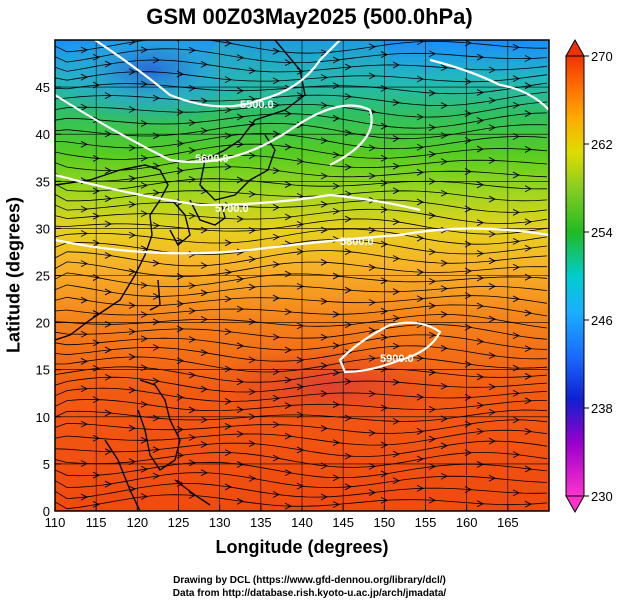 This screenshot has width=619, height=605. What do you see at coordinates (13, 275) in the screenshot?
I see `y-axis-title: Latitude (degrees)` at bounding box center [13, 275].